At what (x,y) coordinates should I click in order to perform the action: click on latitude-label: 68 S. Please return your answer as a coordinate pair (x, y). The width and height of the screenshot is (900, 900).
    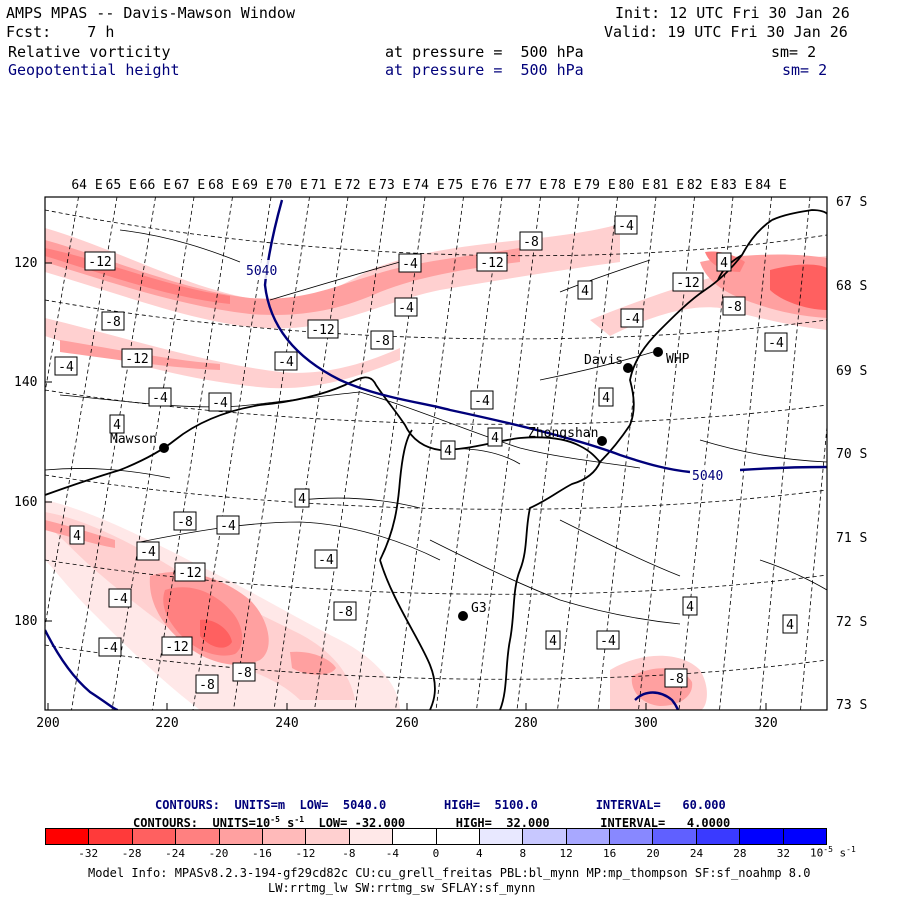
    Looking at the image, I should click on (851, 286).